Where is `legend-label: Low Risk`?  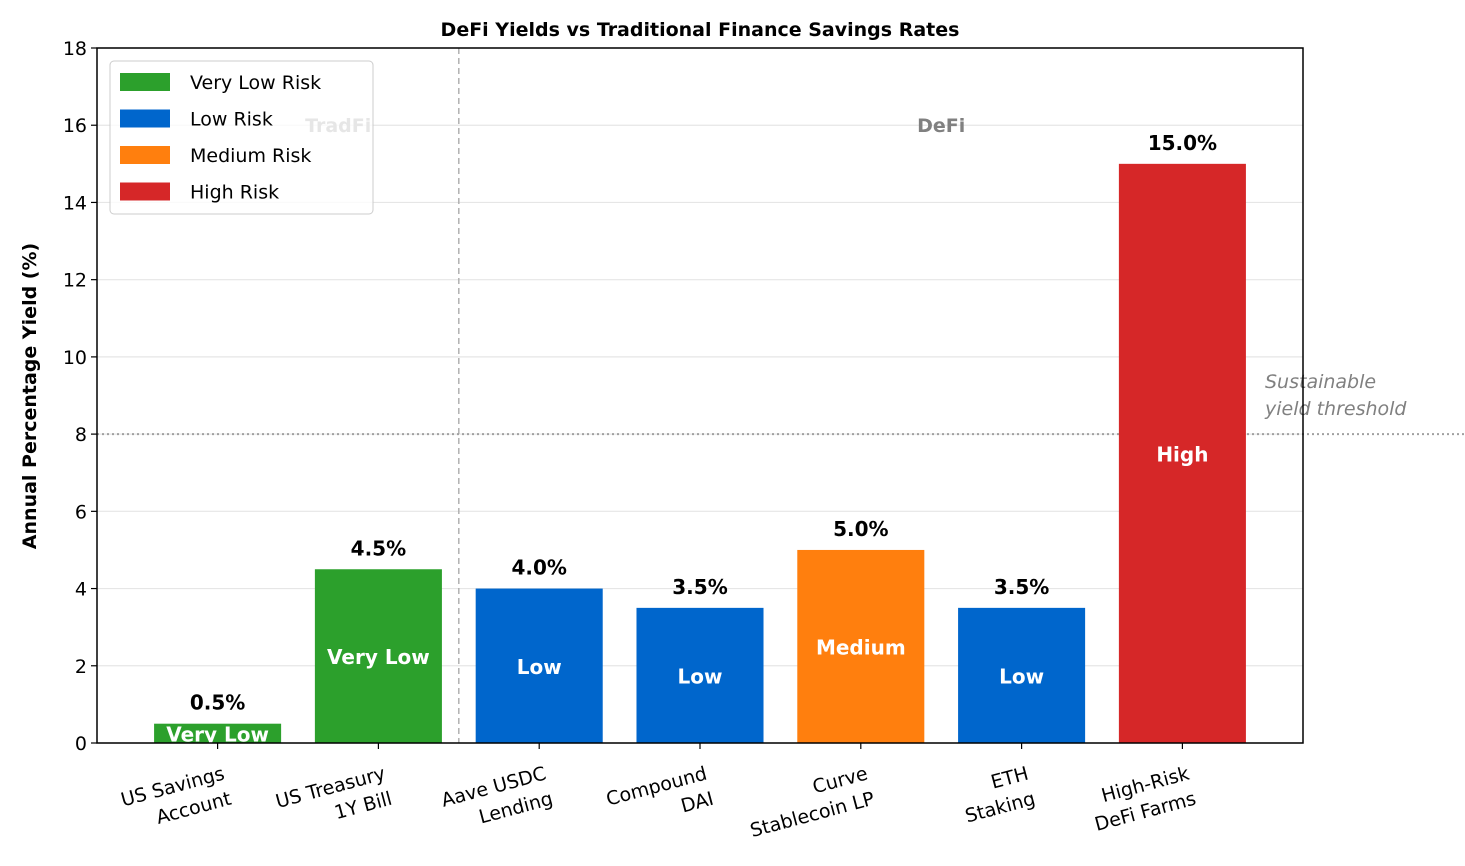
legend-label: Low Risk is located at coordinates (231, 120).